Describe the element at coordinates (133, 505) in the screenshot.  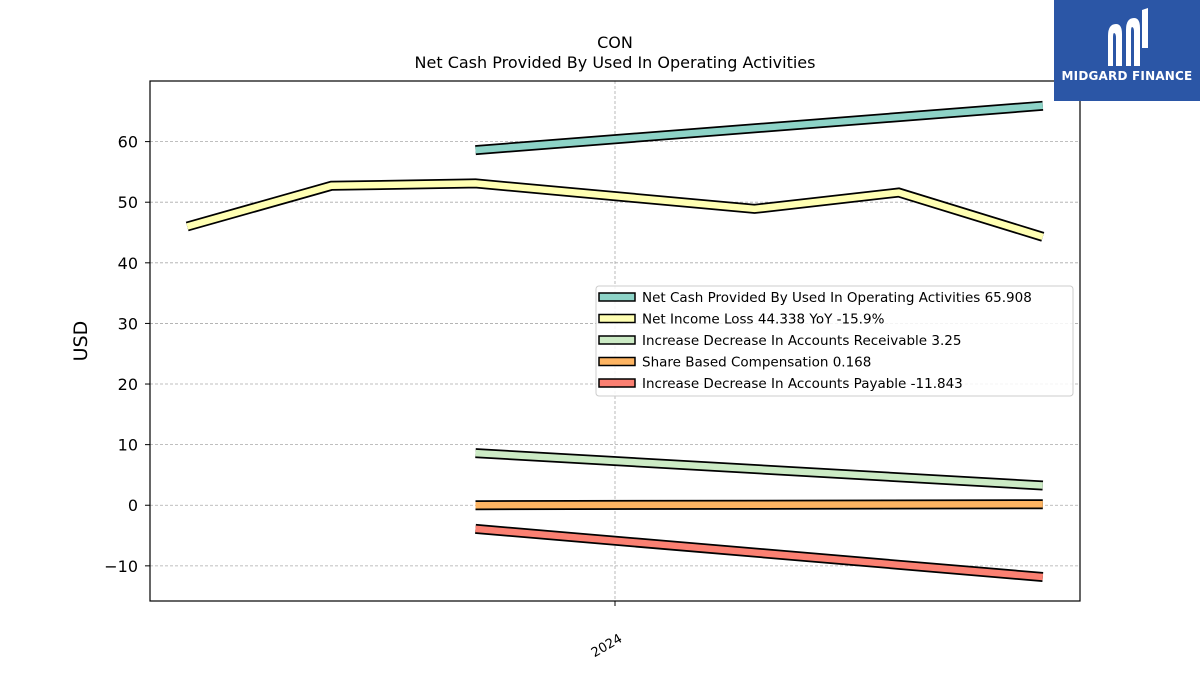
I see `y-tick-label: 0` at that location.